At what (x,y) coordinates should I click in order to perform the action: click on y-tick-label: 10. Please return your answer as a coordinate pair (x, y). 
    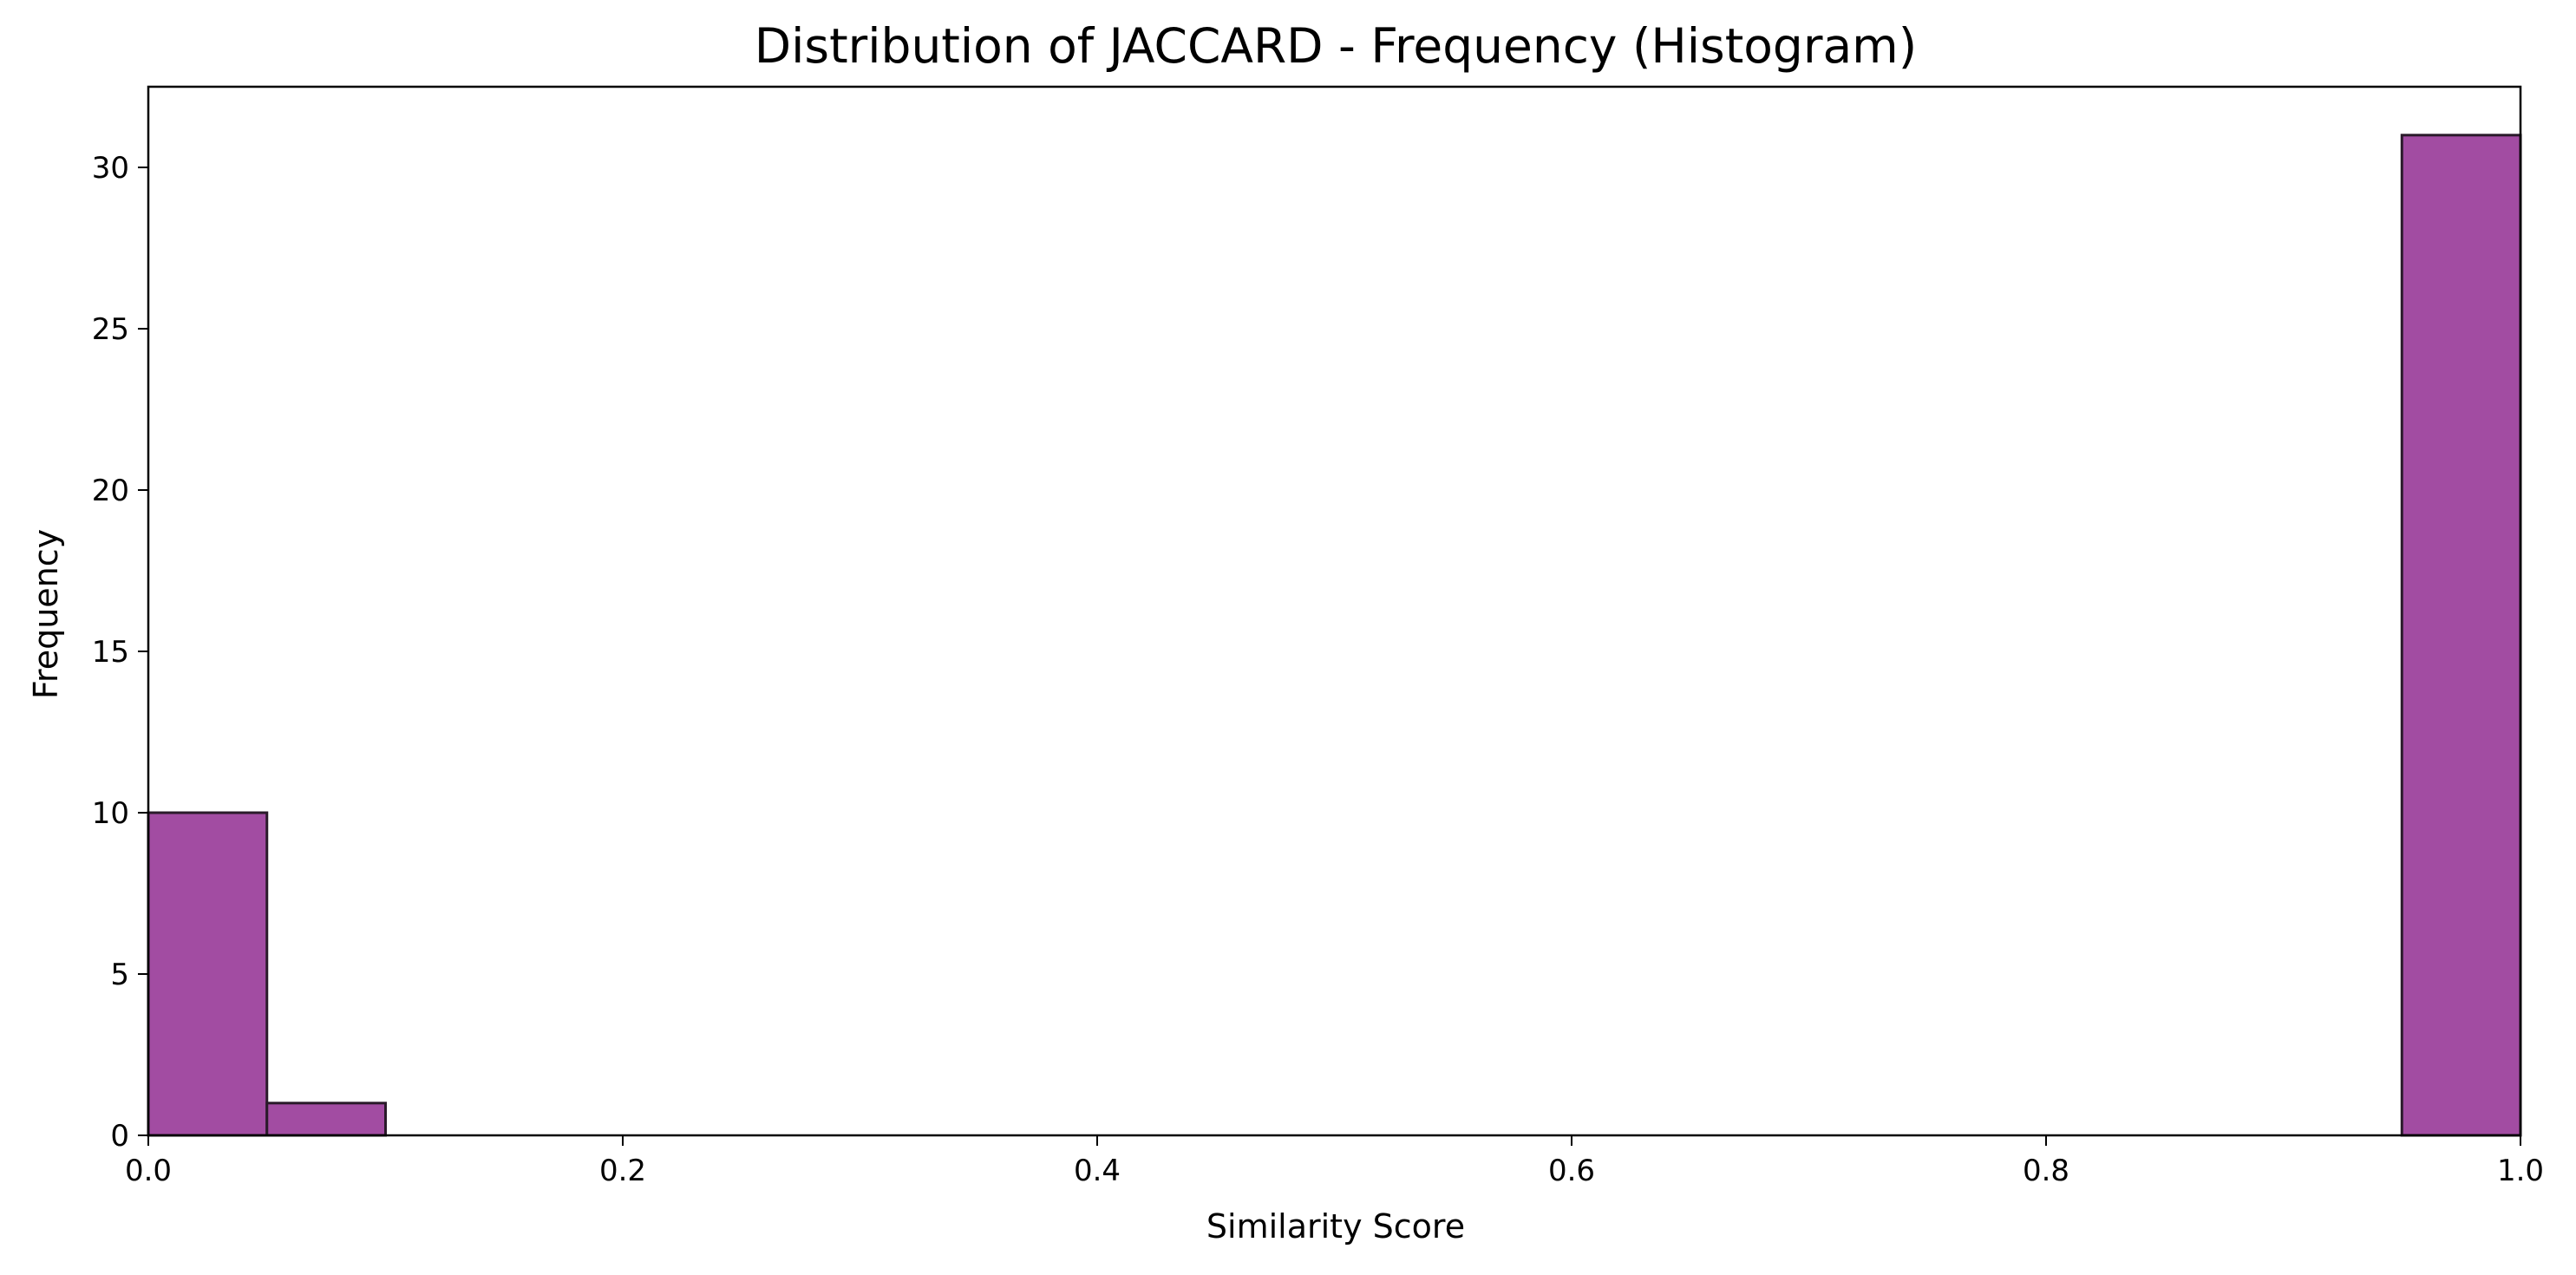
    Looking at the image, I should click on (110, 813).